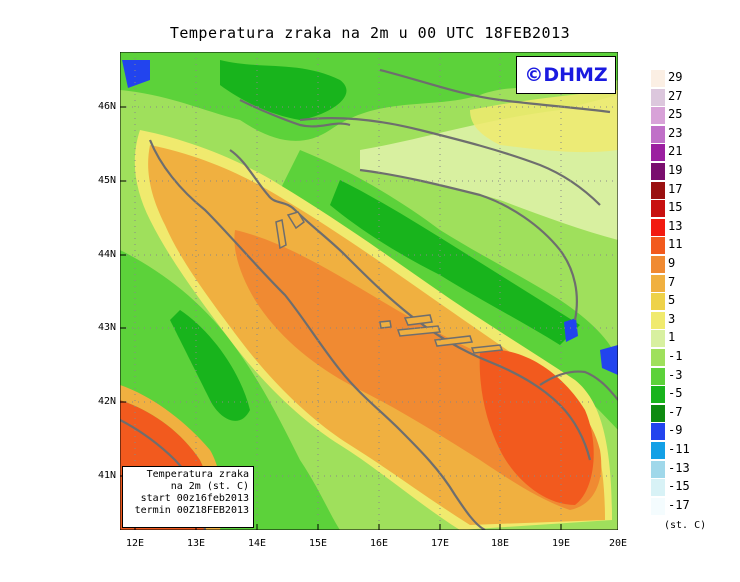 The width and height of the screenshot is (740, 582). I want to click on lat-label-46n: 46N, so click(106, 106).